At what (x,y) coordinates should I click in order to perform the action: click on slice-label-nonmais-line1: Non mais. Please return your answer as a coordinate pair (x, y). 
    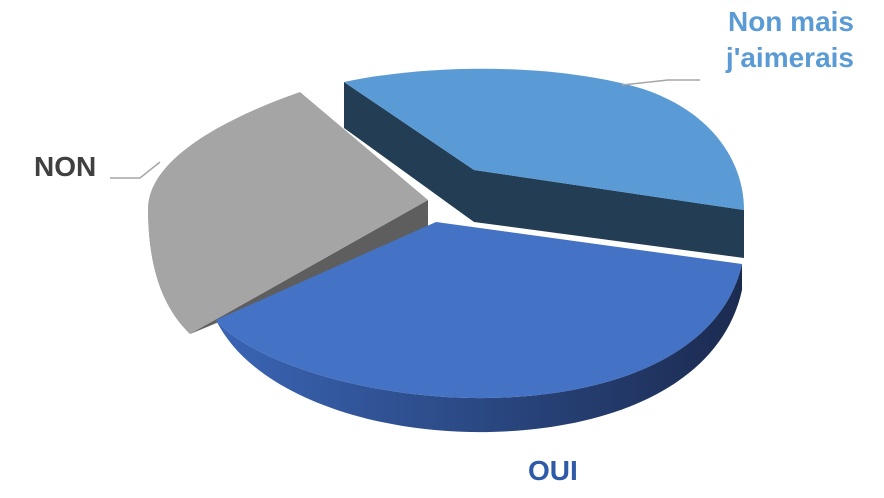
    Looking at the image, I should click on (790, 21).